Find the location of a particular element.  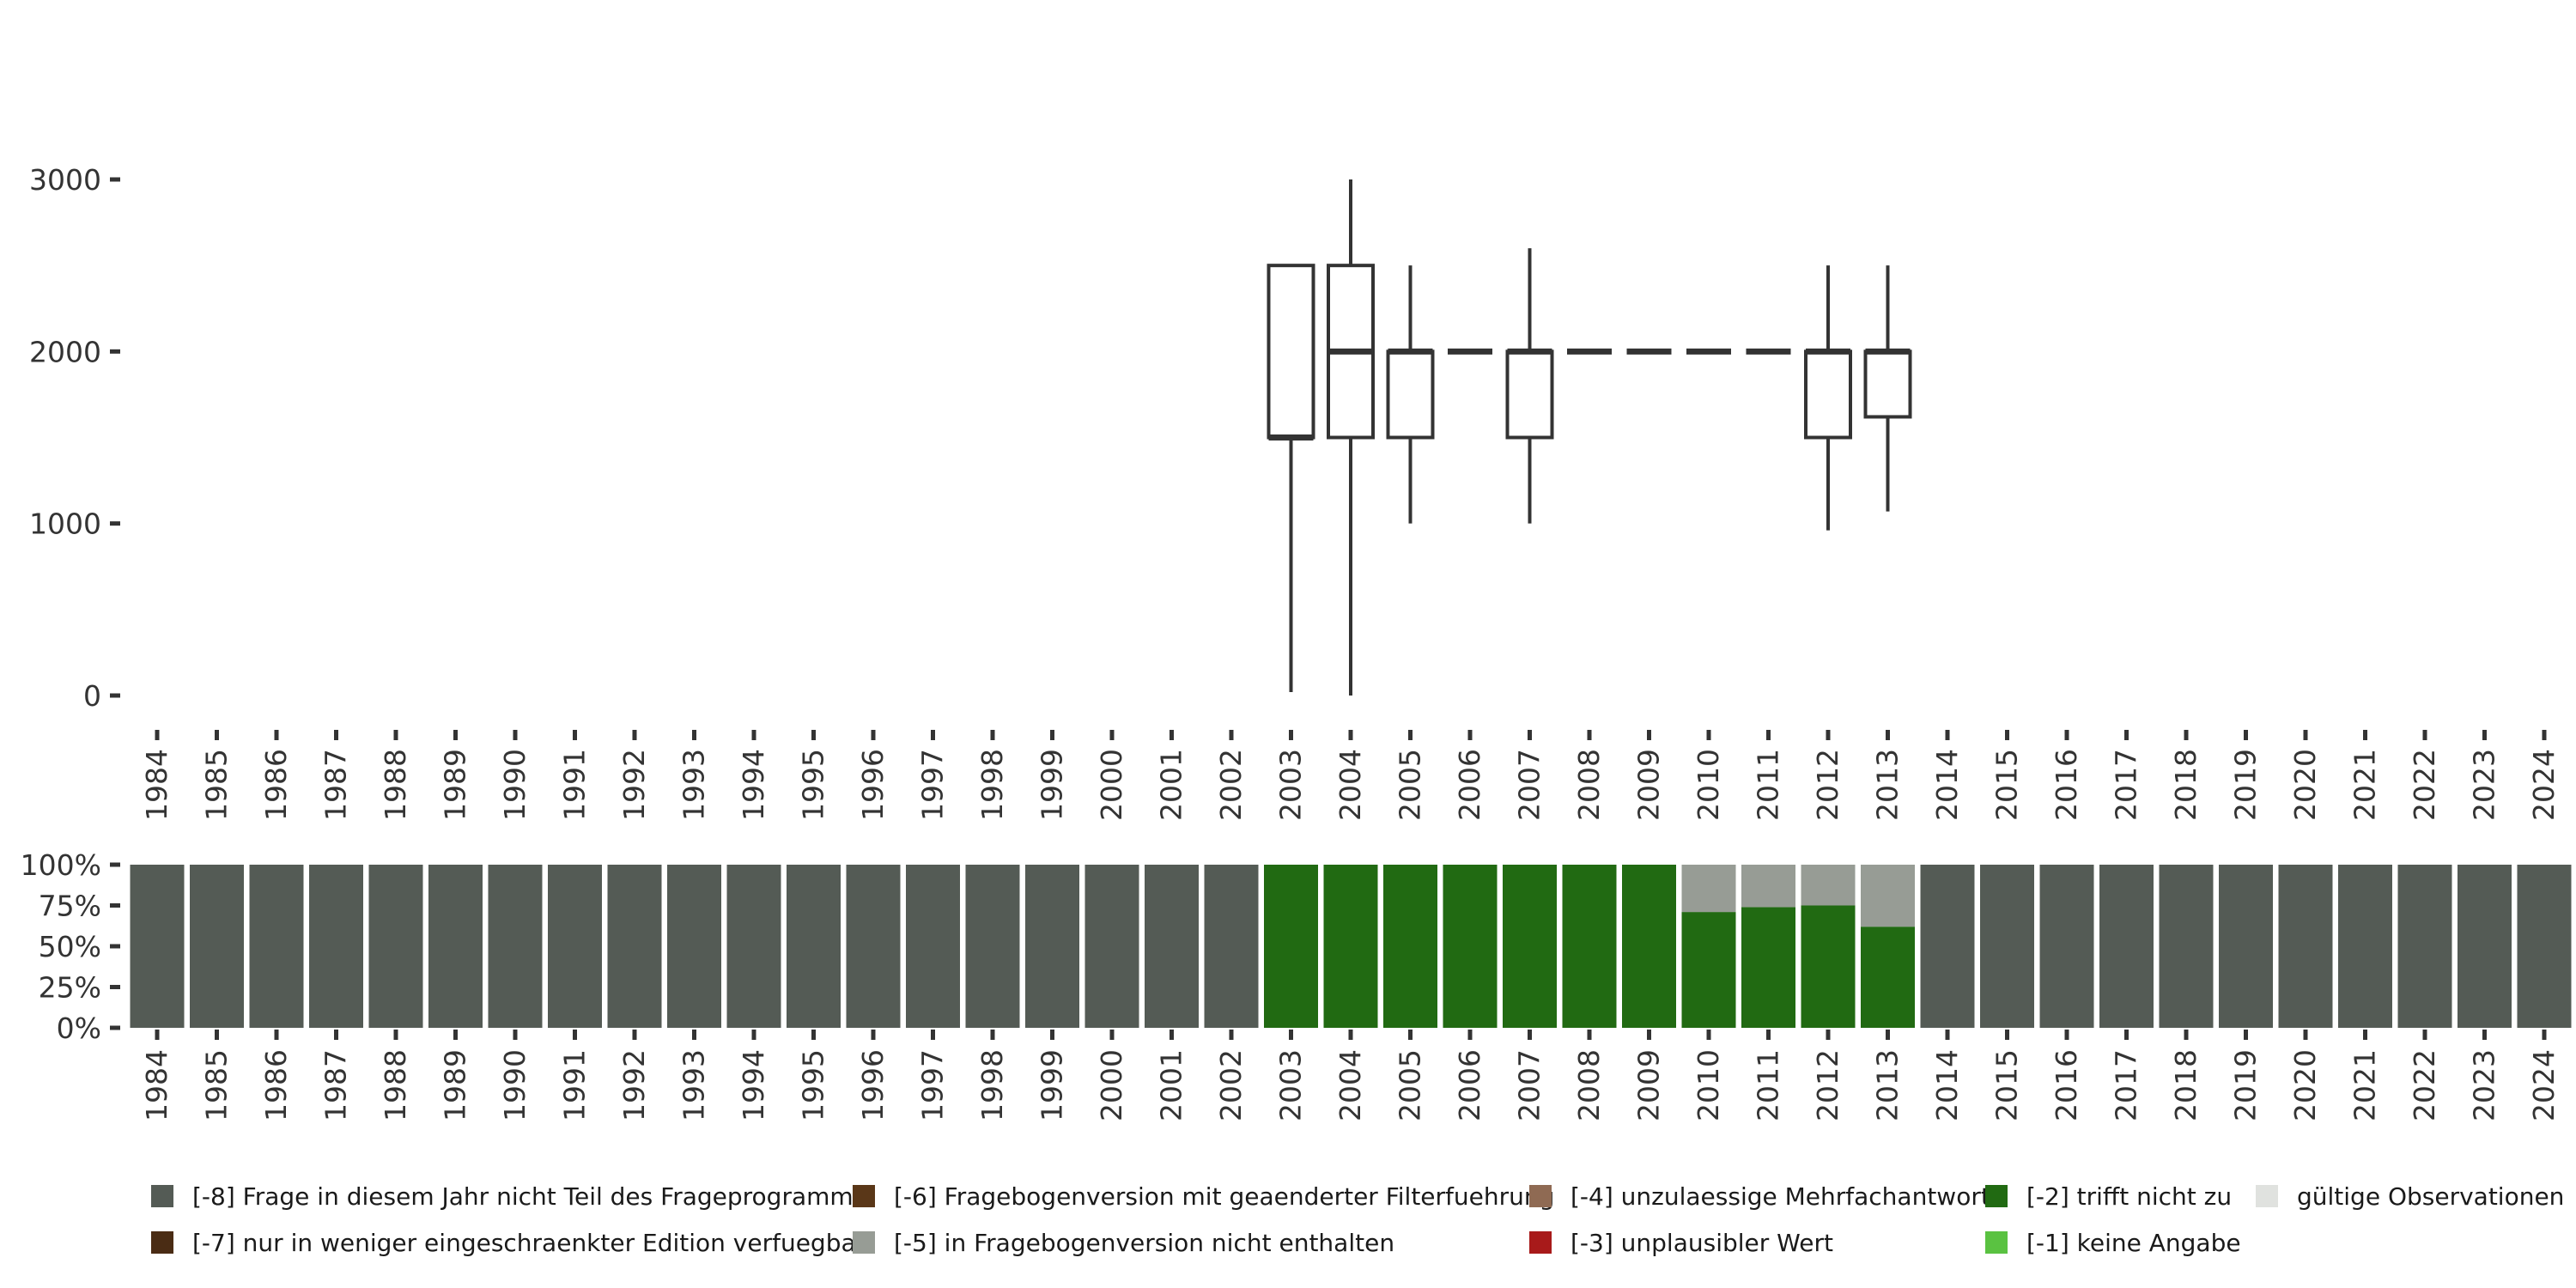

barchart-x-tick-label: 1997 is located at coordinates (933, 1085).